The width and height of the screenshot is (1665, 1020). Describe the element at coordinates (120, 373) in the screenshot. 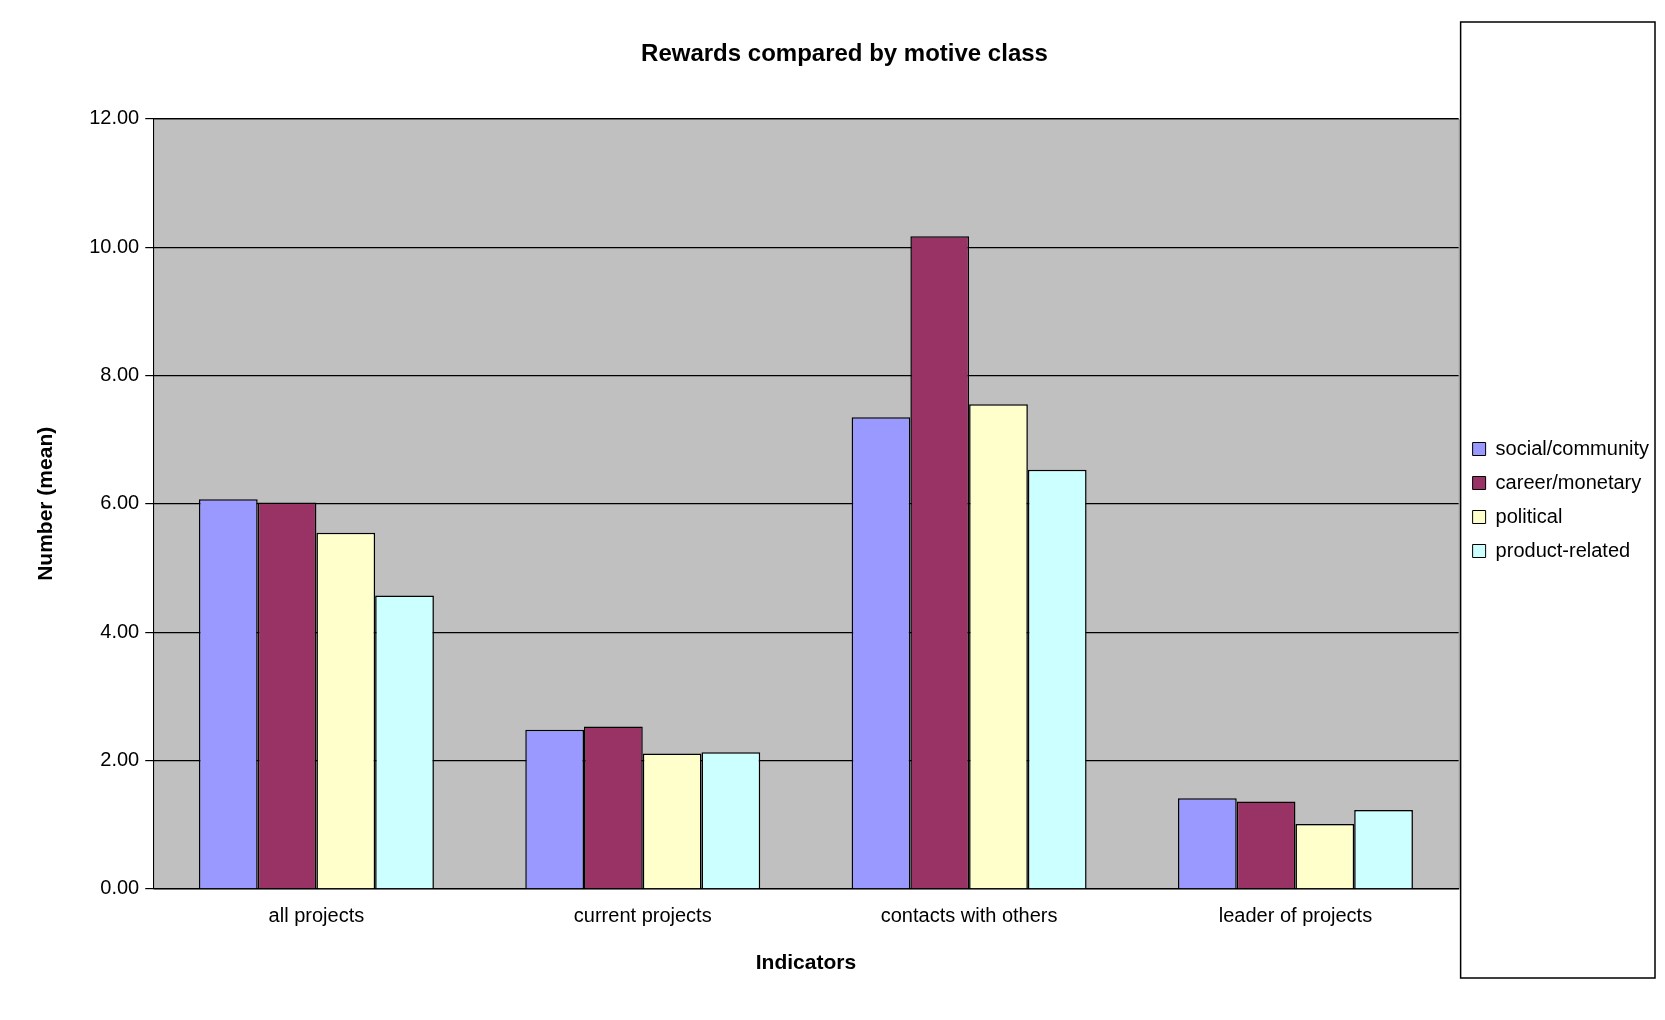

I see `y-tick-label: 8.00` at that location.